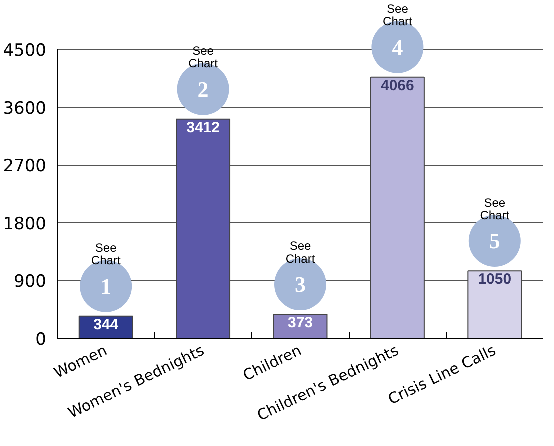 The height and width of the screenshot is (446, 554). What do you see at coordinates (300, 285) in the screenshot?
I see `annotation: 3` at bounding box center [300, 285].